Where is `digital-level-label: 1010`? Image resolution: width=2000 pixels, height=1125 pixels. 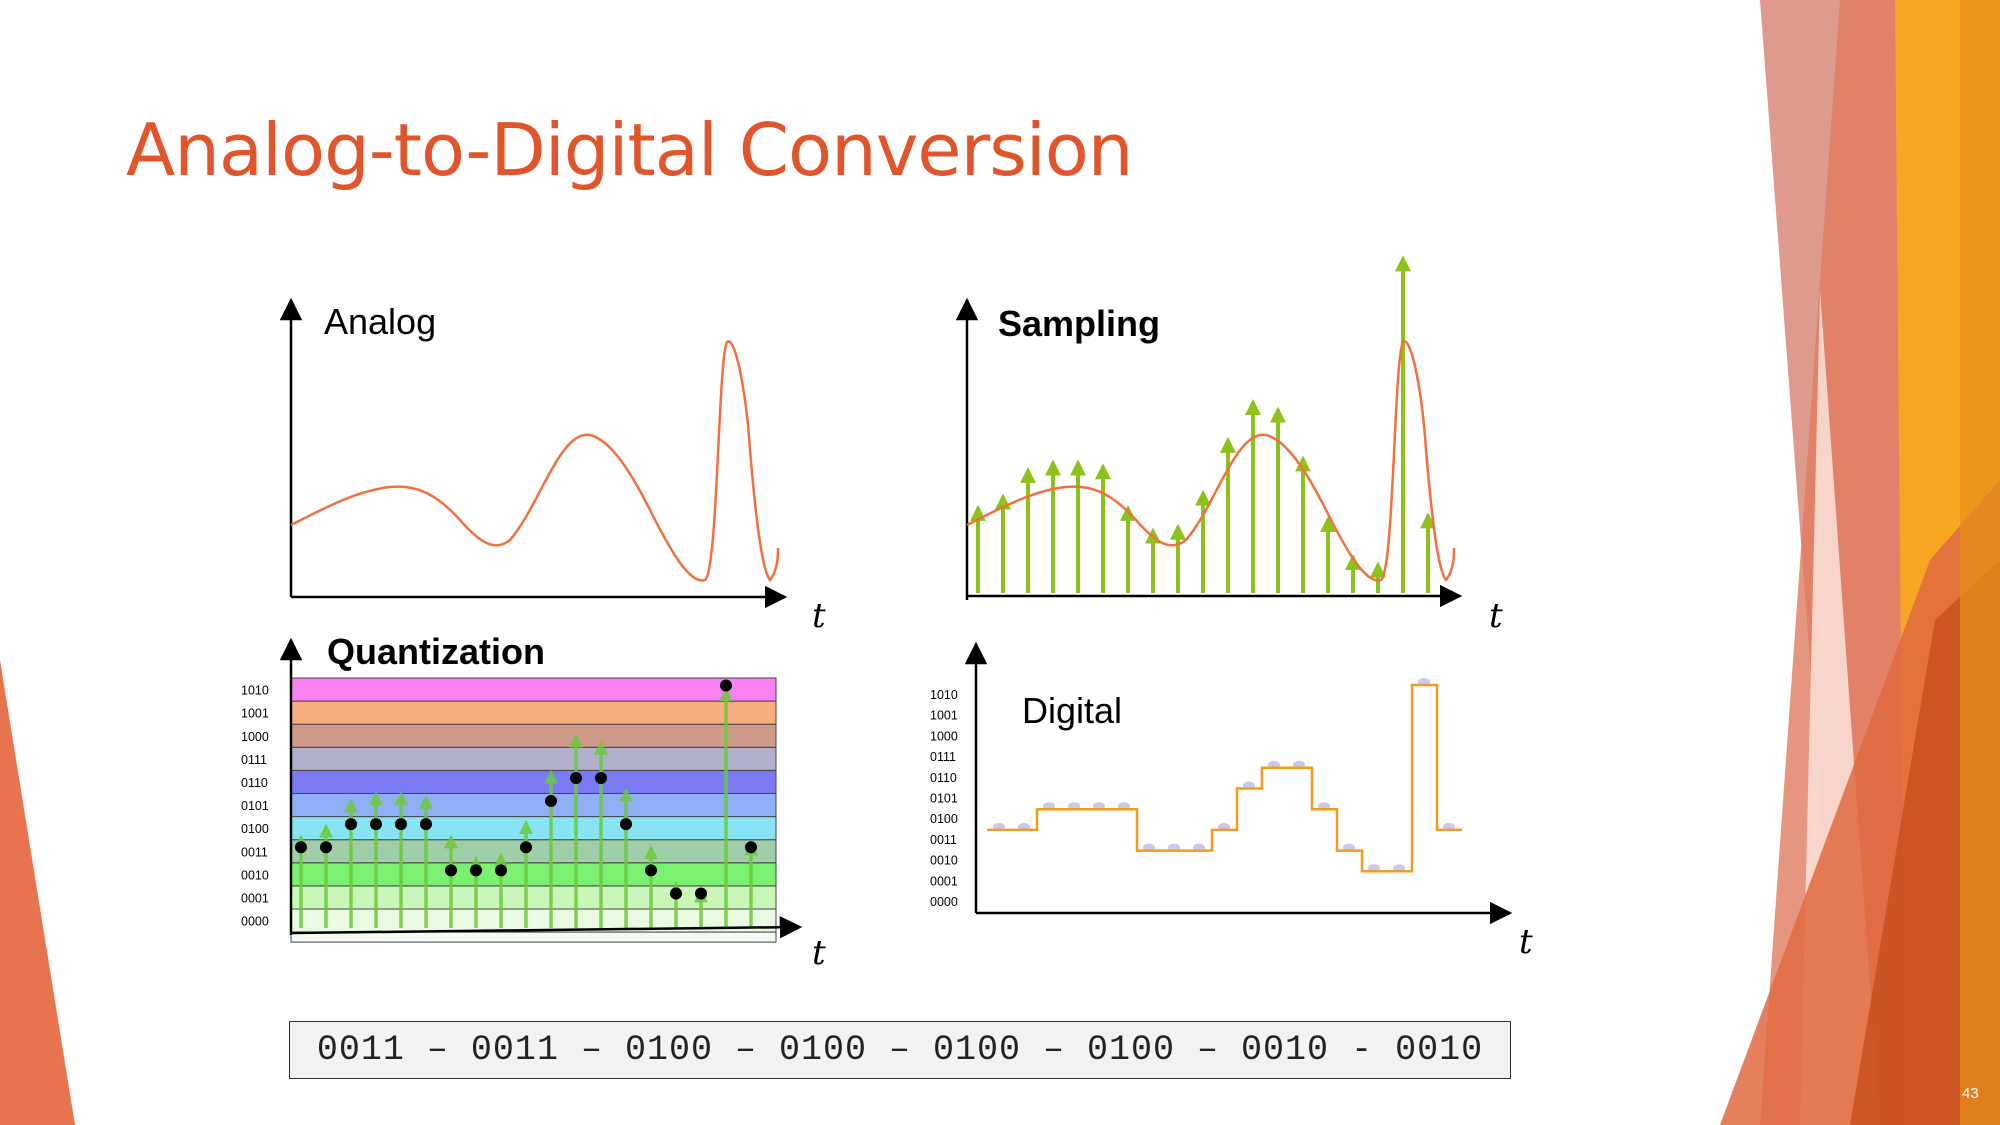
digital-level-label: 1010 is located at coordinates (944, 695).